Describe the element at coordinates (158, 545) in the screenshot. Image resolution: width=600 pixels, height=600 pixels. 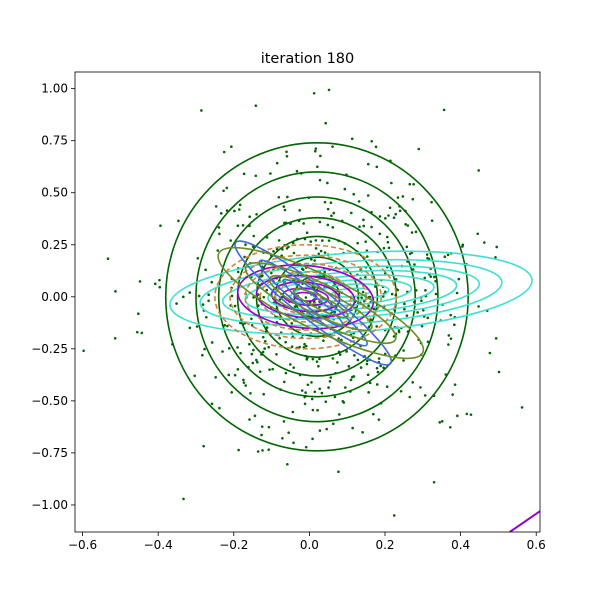
I see `x-tick-label: −0.4` at that location.